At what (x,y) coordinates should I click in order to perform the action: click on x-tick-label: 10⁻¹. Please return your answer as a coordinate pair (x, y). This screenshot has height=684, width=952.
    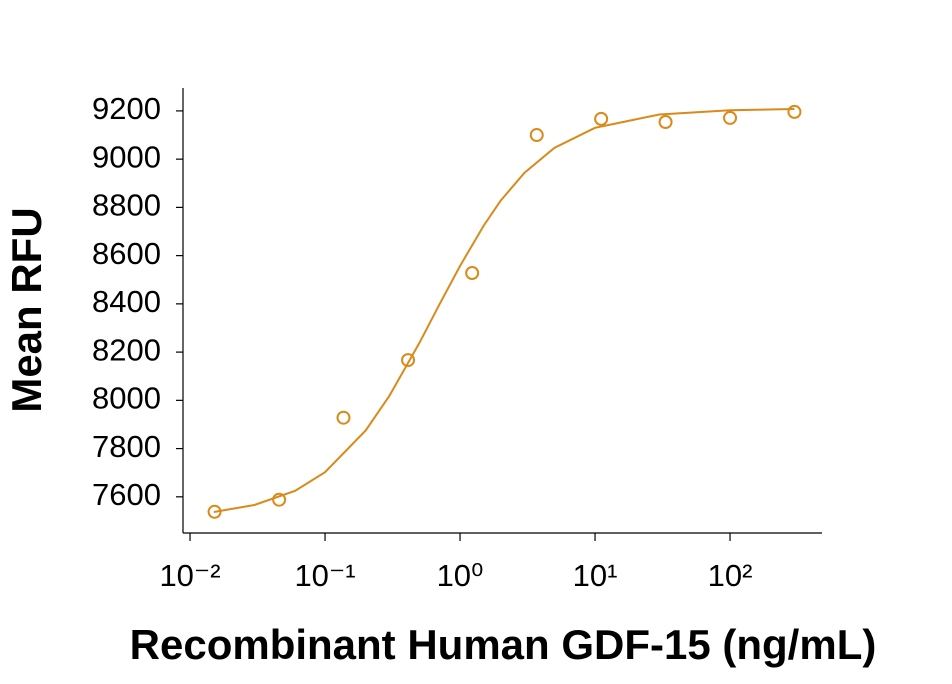
    Looking at the image, I should click on (324, 575).